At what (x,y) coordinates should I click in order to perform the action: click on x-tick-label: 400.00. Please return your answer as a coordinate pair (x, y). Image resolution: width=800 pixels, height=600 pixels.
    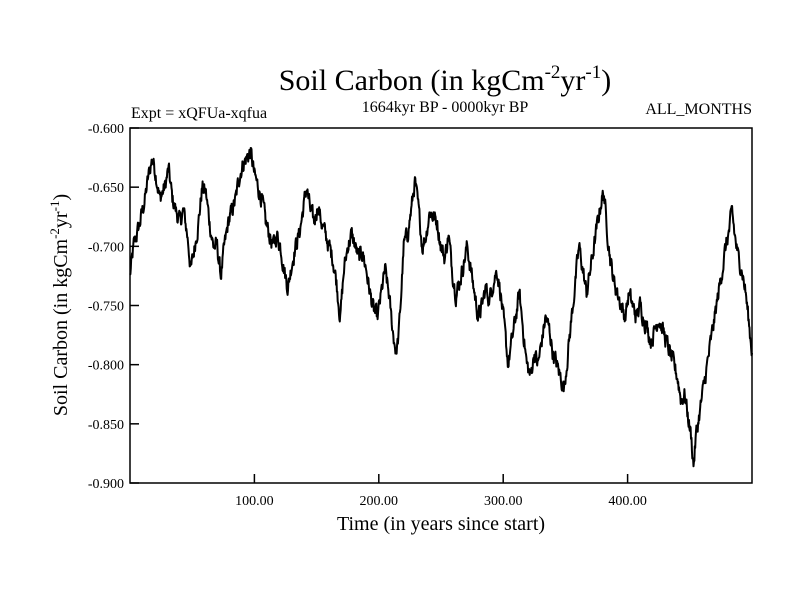
    Looking at the image, I should click on (627, 501).